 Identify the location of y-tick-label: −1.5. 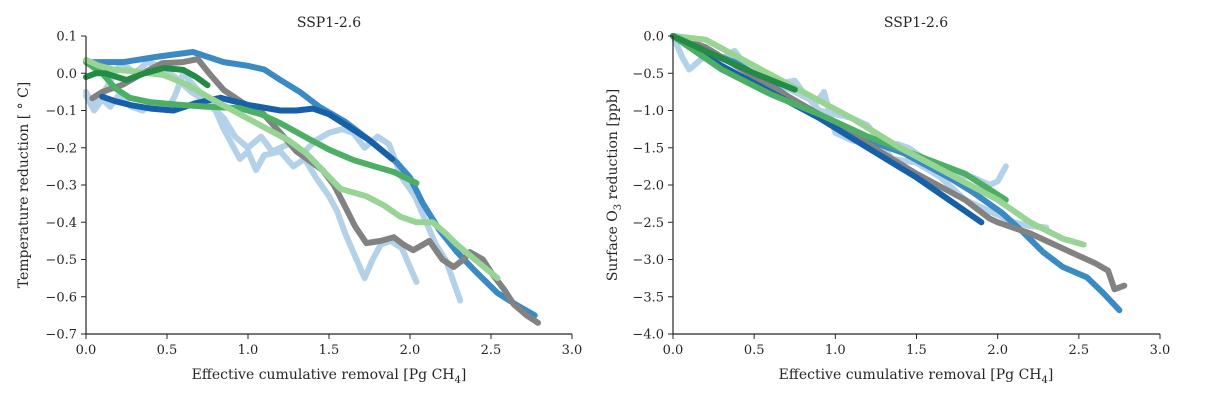
(648, 148).